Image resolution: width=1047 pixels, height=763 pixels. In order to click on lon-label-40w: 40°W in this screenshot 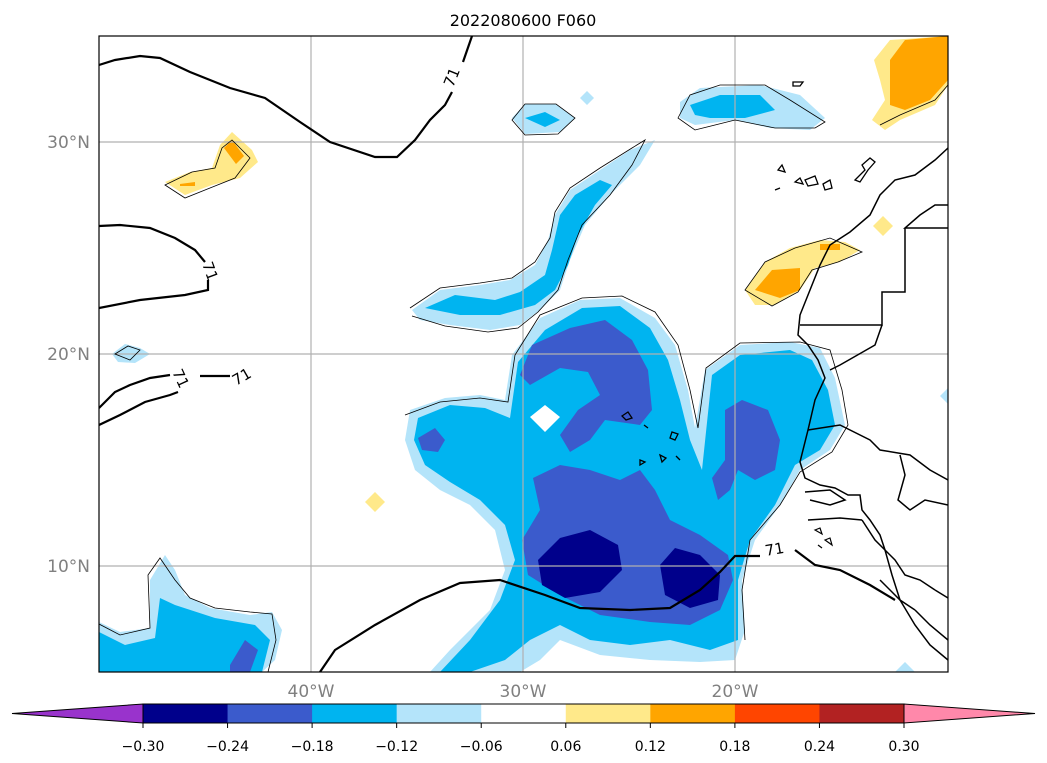, I will do `click(311, 692)`.